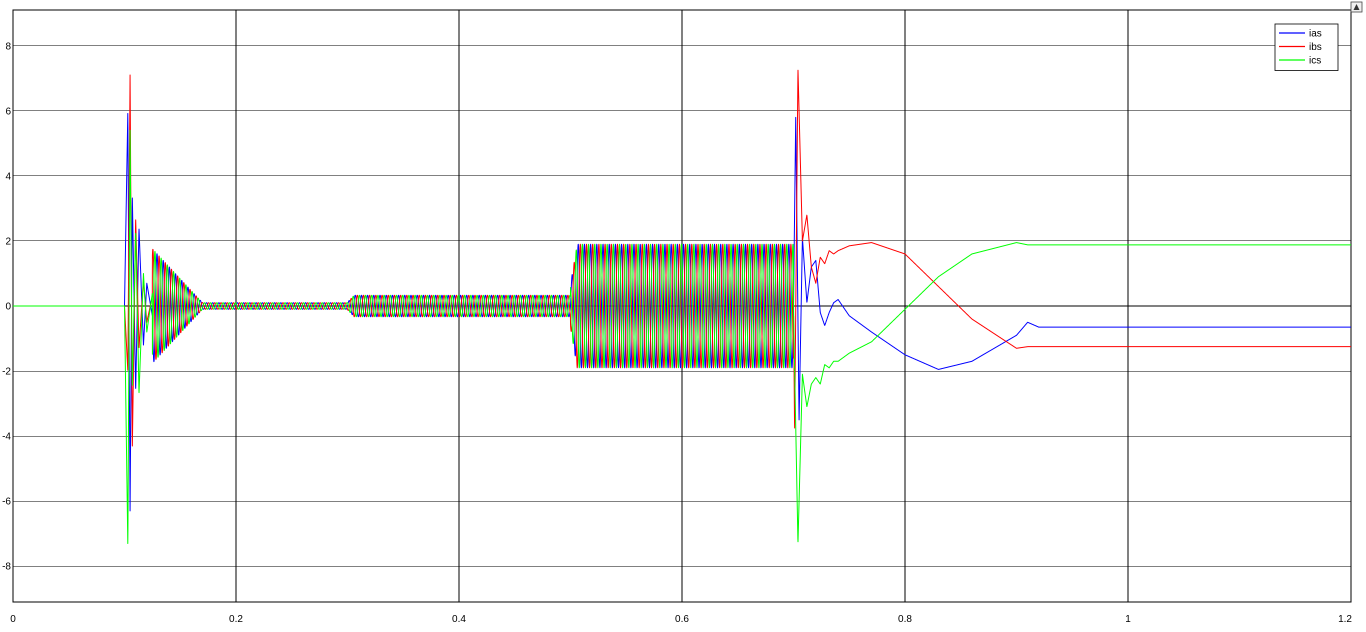 Image resolution: width=1366 pixels, height=632 pixels. Describe the element at coordinates (1315, 34) in the screenshot. I see `legend-label-ias: ias` at that location.